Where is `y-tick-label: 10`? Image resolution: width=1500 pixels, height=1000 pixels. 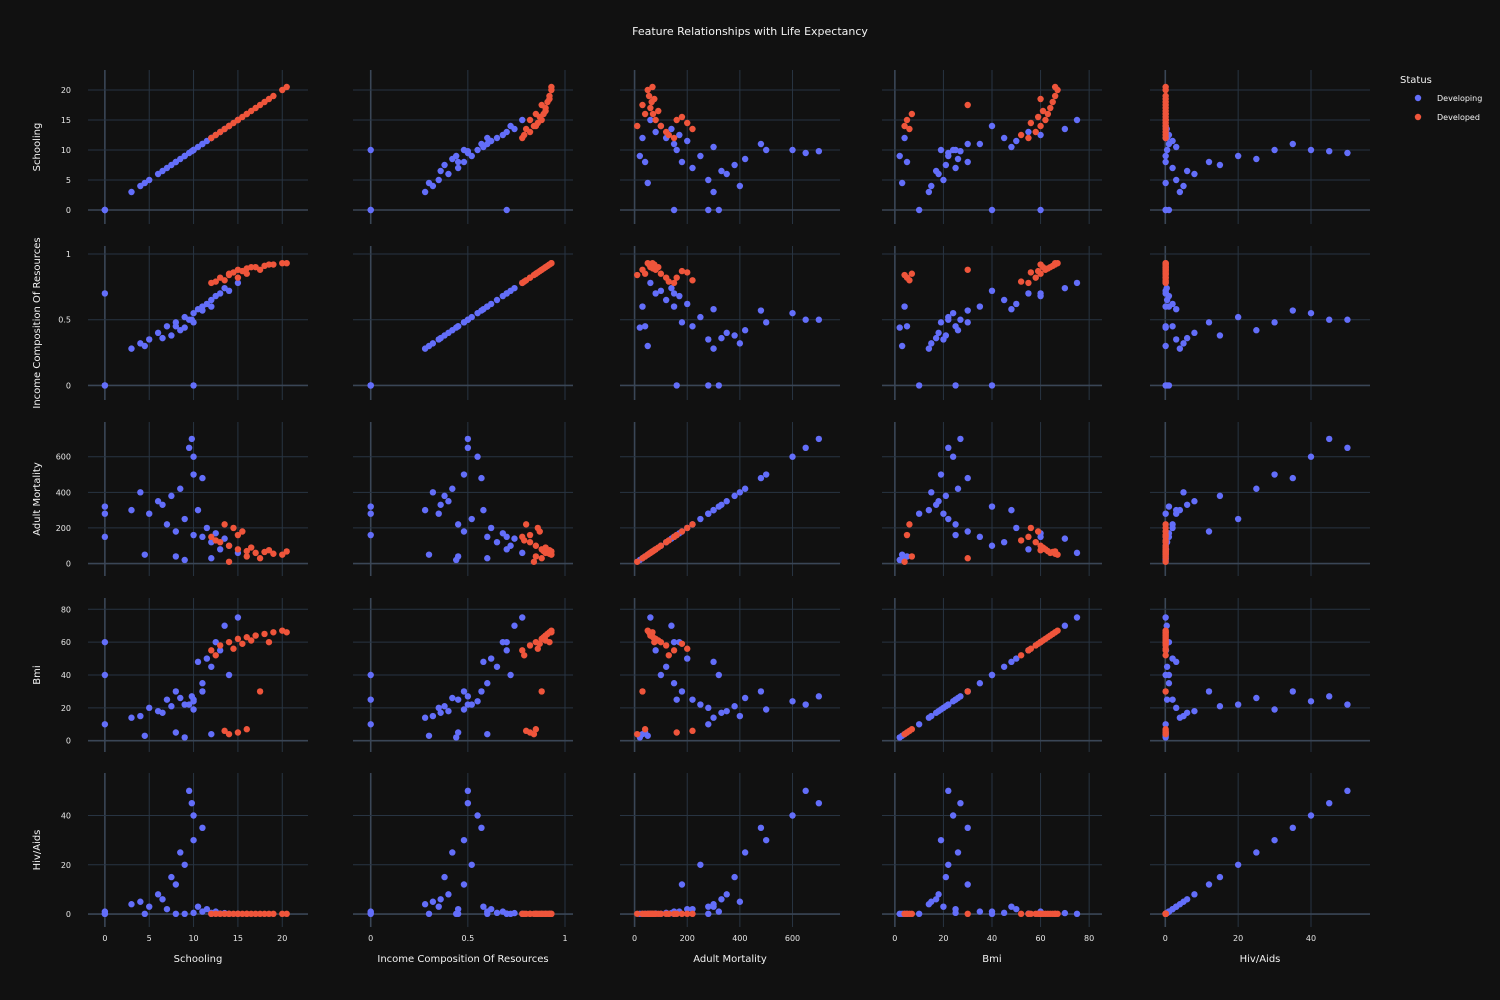
y-tick-label: 10 is located at coordinates (66, 150).